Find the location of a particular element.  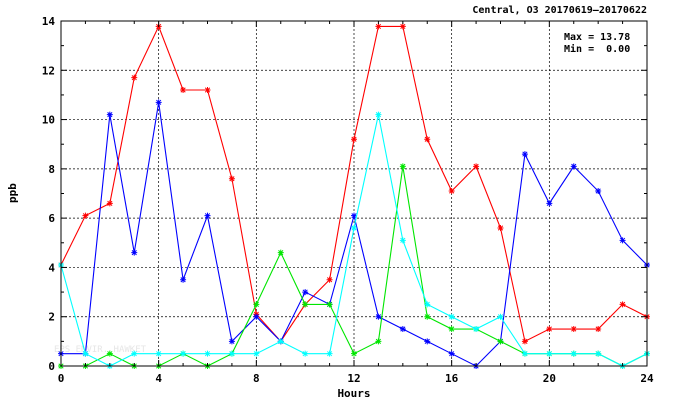

y-tick-label: 10 is located at coordinates (48, 120).